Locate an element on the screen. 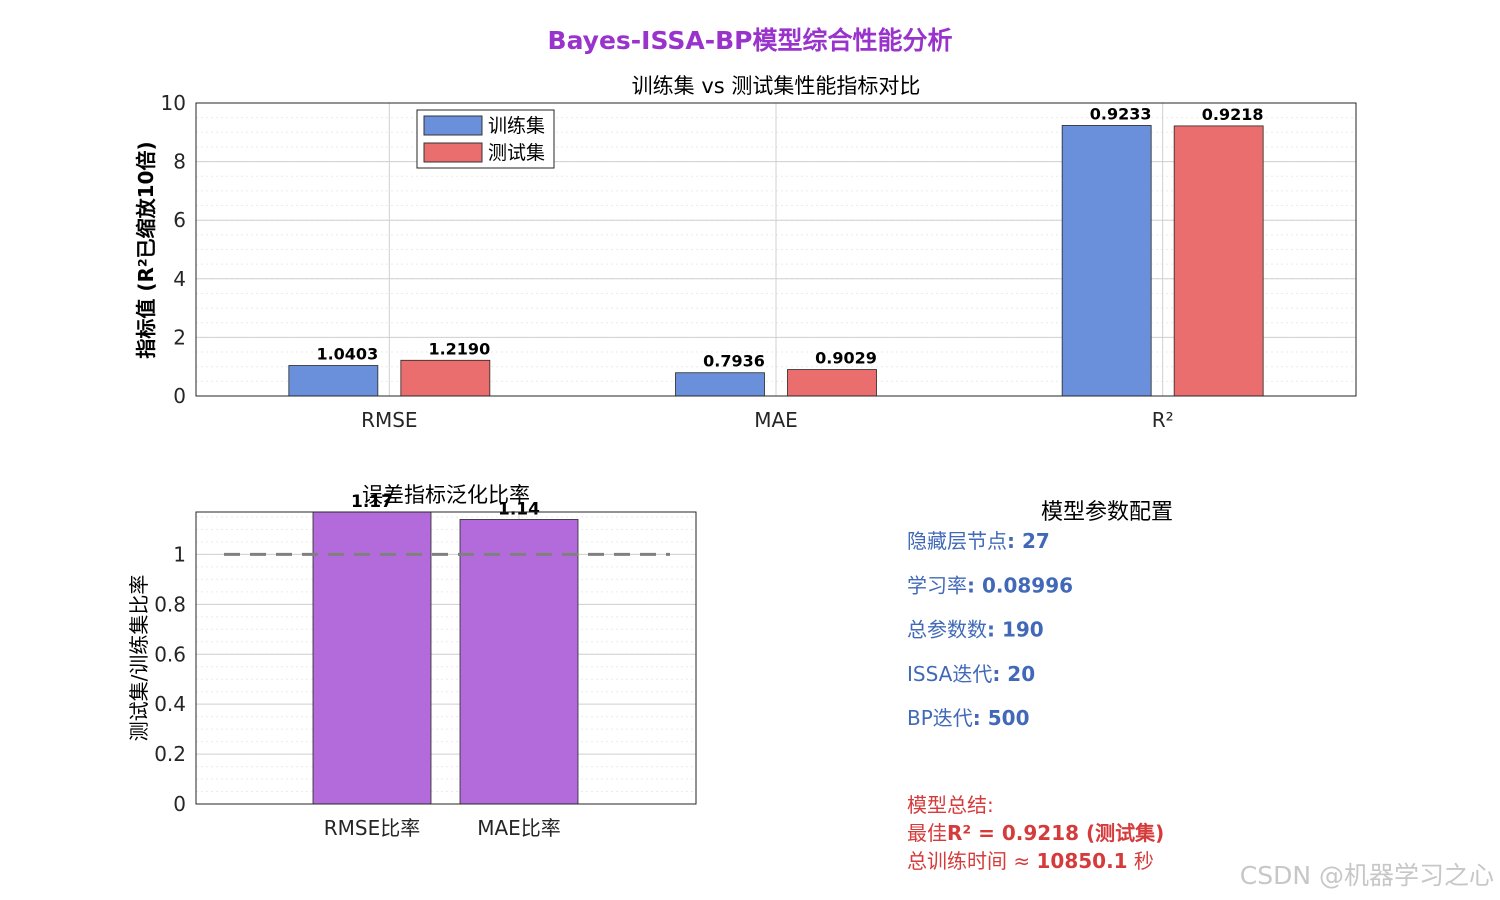  summary-time: 总训练时间 ≈ 10850.1 秒 is located at coordinates (1030, 861).